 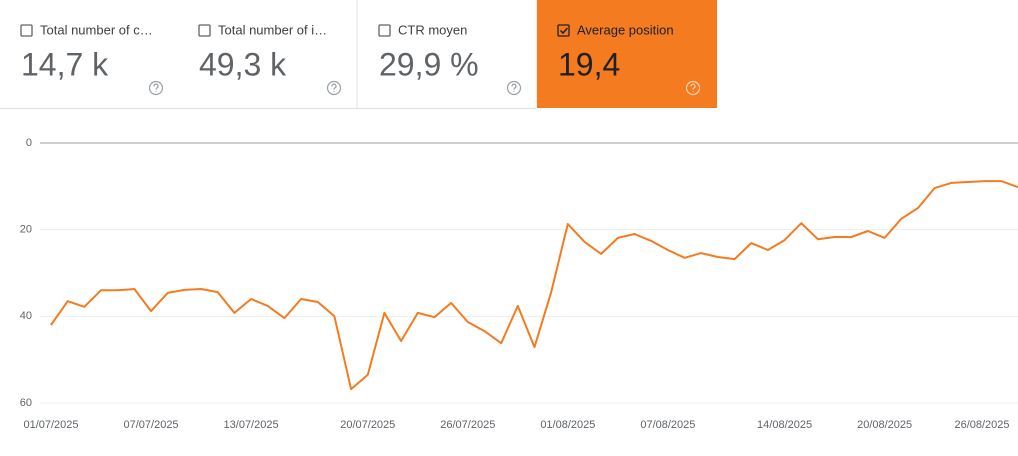 What do you see at coordinates (567, 425) in the screenshot?
I see `x-tick-label: 01/08/2025` at bounding box center [567, 425].